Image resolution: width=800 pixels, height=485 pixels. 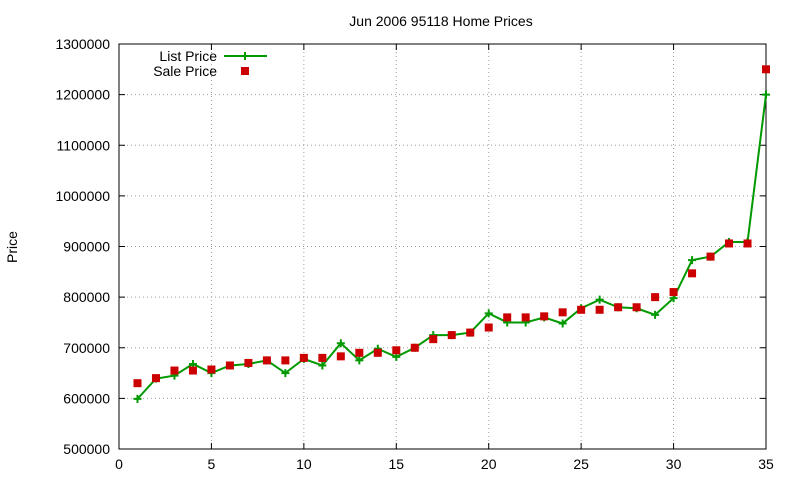 I want to click on chart-title: Jun 2006 95118 Home Prices, so click(x=440, y=21).